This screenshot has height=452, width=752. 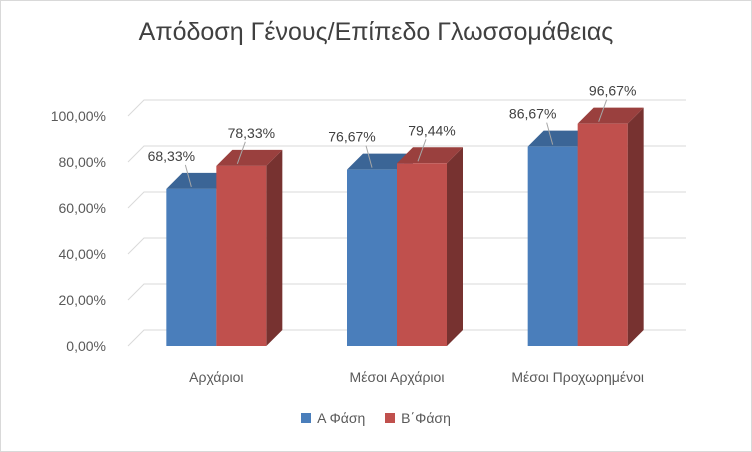 What do you see at coordinates (86, 346) in the screenshot?
I see `y-tick-label: 0,00%` at bounding box center [86, 346].